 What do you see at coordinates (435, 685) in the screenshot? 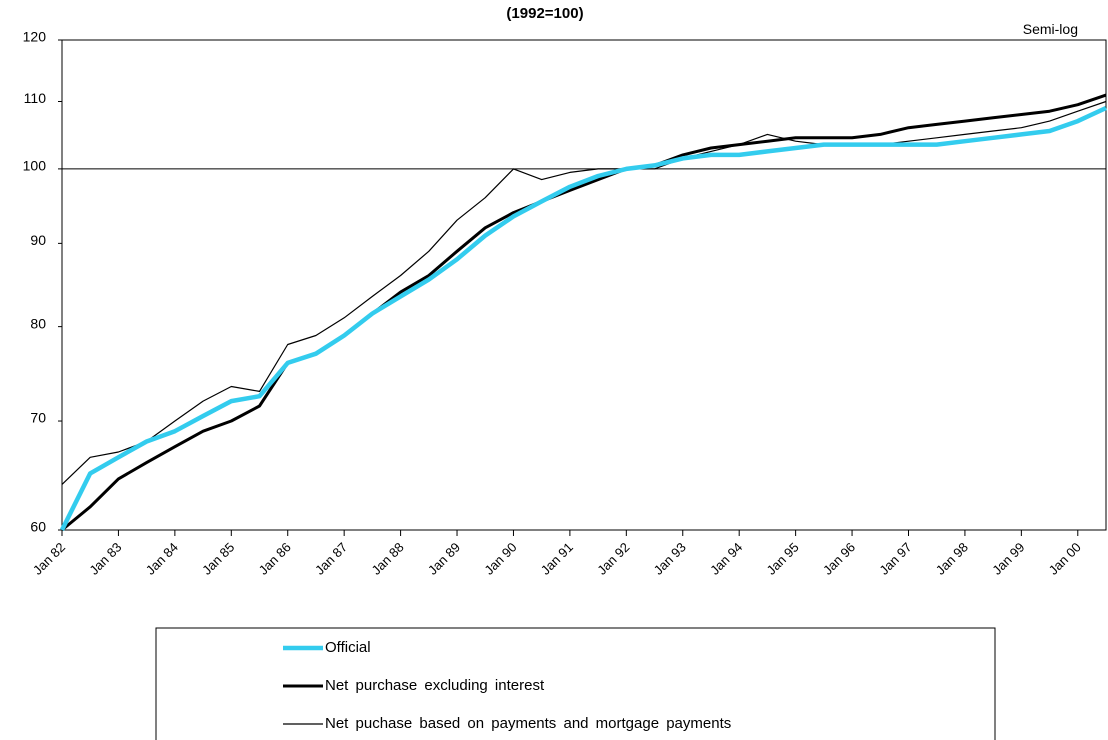
I see `legend-label: Net purchase excluding interest` at bounding box center [435, 685].